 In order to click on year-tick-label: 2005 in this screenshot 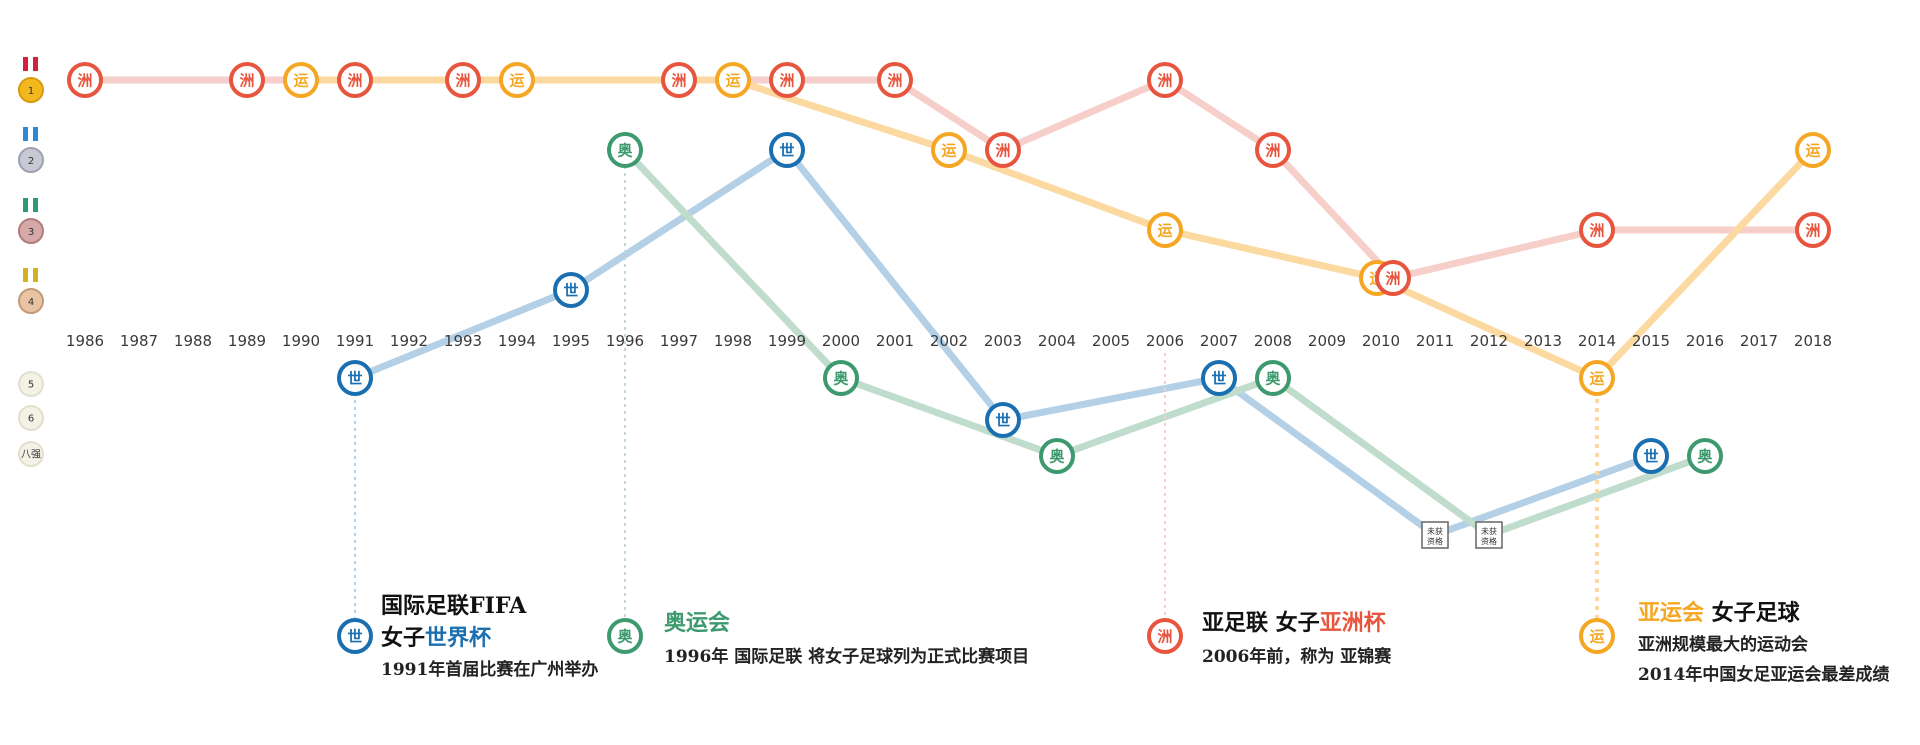, I will do `click(1111, 341)`.